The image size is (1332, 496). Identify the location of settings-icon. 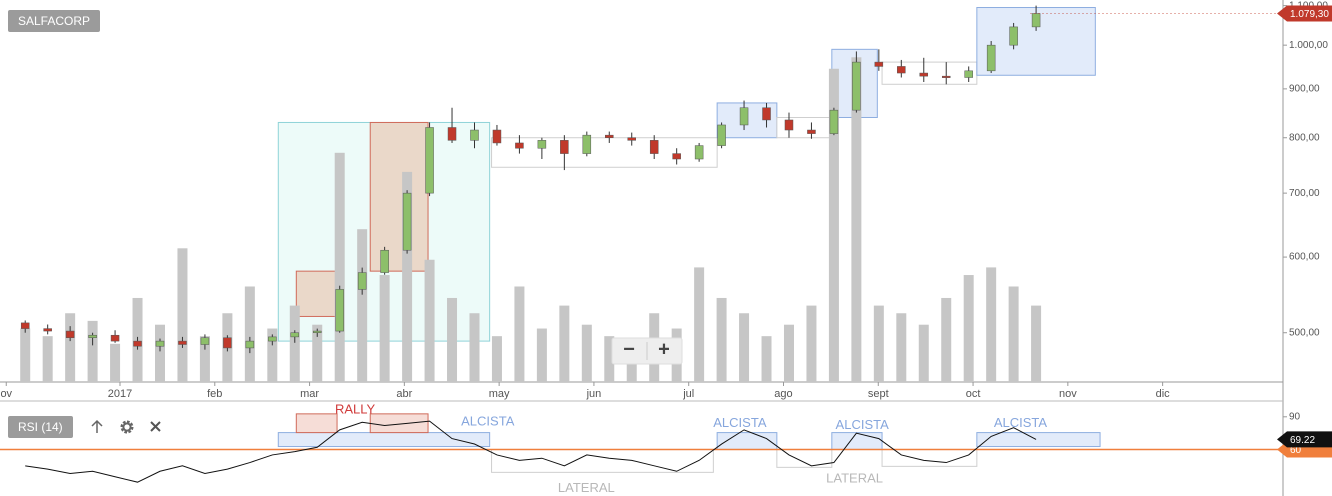
(127, 427).